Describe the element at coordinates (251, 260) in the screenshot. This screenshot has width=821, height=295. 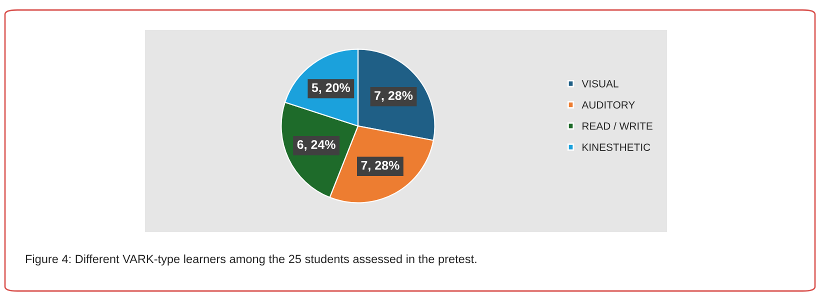
I see `caption: Figure 4: Different VARK-type learners among the 25 students assessed in the pretest.` at that location.